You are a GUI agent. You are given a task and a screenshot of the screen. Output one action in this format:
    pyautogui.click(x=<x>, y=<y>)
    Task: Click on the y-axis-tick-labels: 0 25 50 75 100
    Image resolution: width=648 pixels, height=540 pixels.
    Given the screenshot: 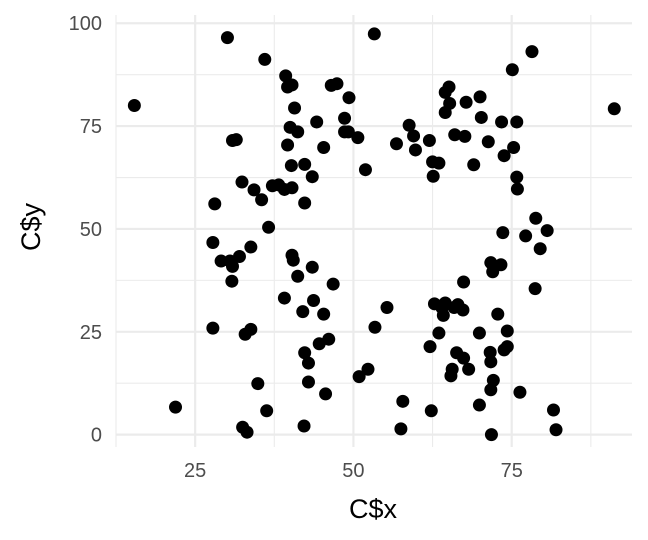 What is the action you would take?
    pyautogui.click(x=85, y=229)
    